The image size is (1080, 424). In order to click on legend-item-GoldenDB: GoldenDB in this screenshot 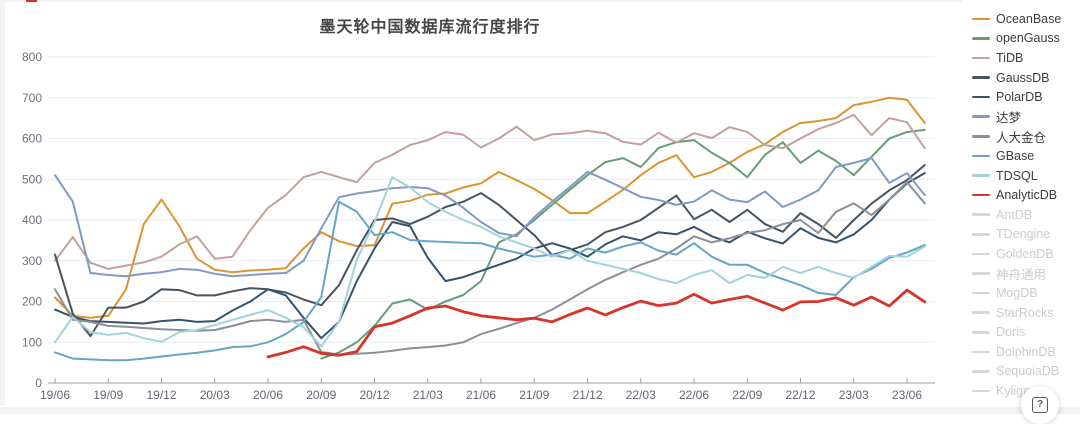, I will do `click(1024, 254)`.